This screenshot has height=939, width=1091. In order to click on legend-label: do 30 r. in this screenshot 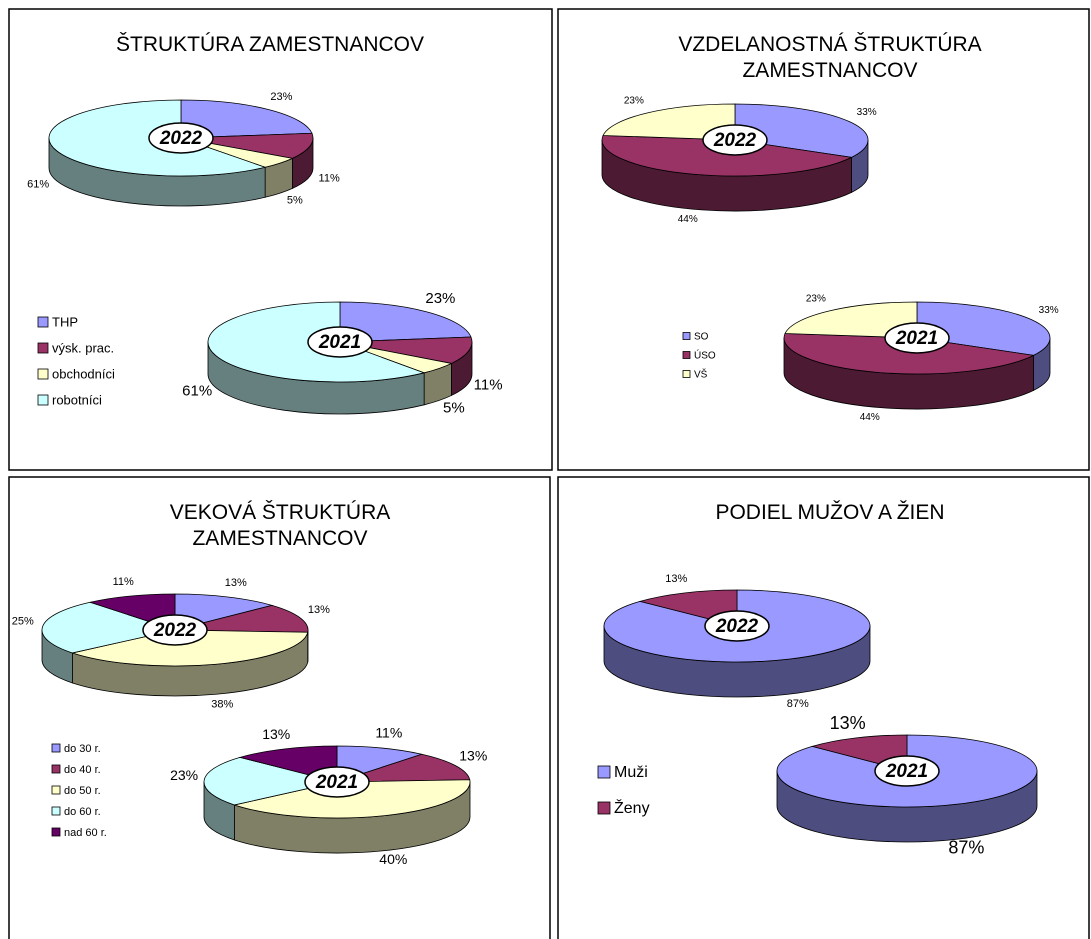, I will do `click(82, 749)`.